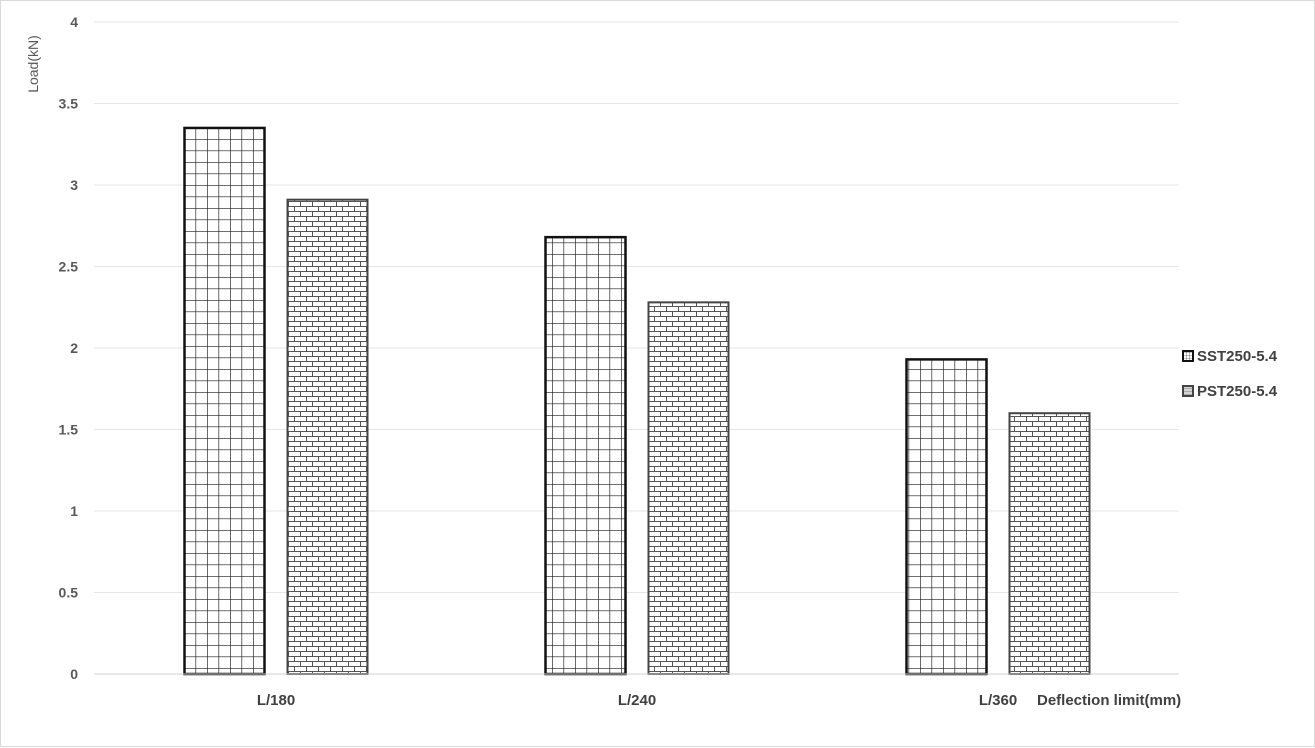 This screenshot has height=748, width=1315. What do you see at coordinates (69, 430) in the screenshot?
I see `y-tick-label: 1.5` at bounding box center [69, 430].